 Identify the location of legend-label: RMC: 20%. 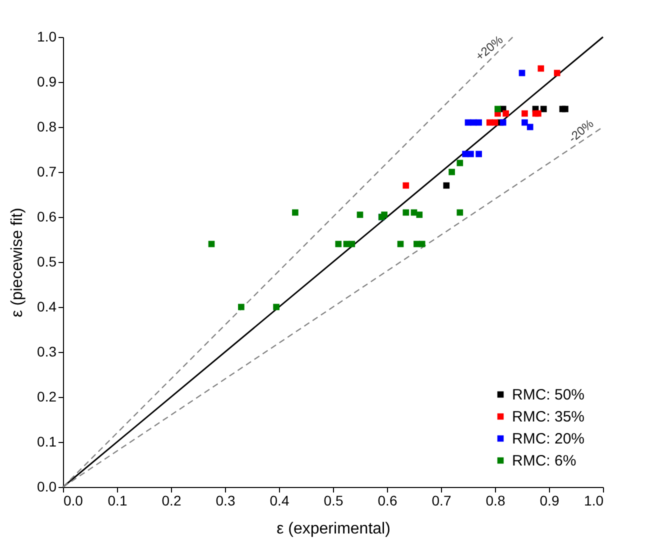
(548, 439).